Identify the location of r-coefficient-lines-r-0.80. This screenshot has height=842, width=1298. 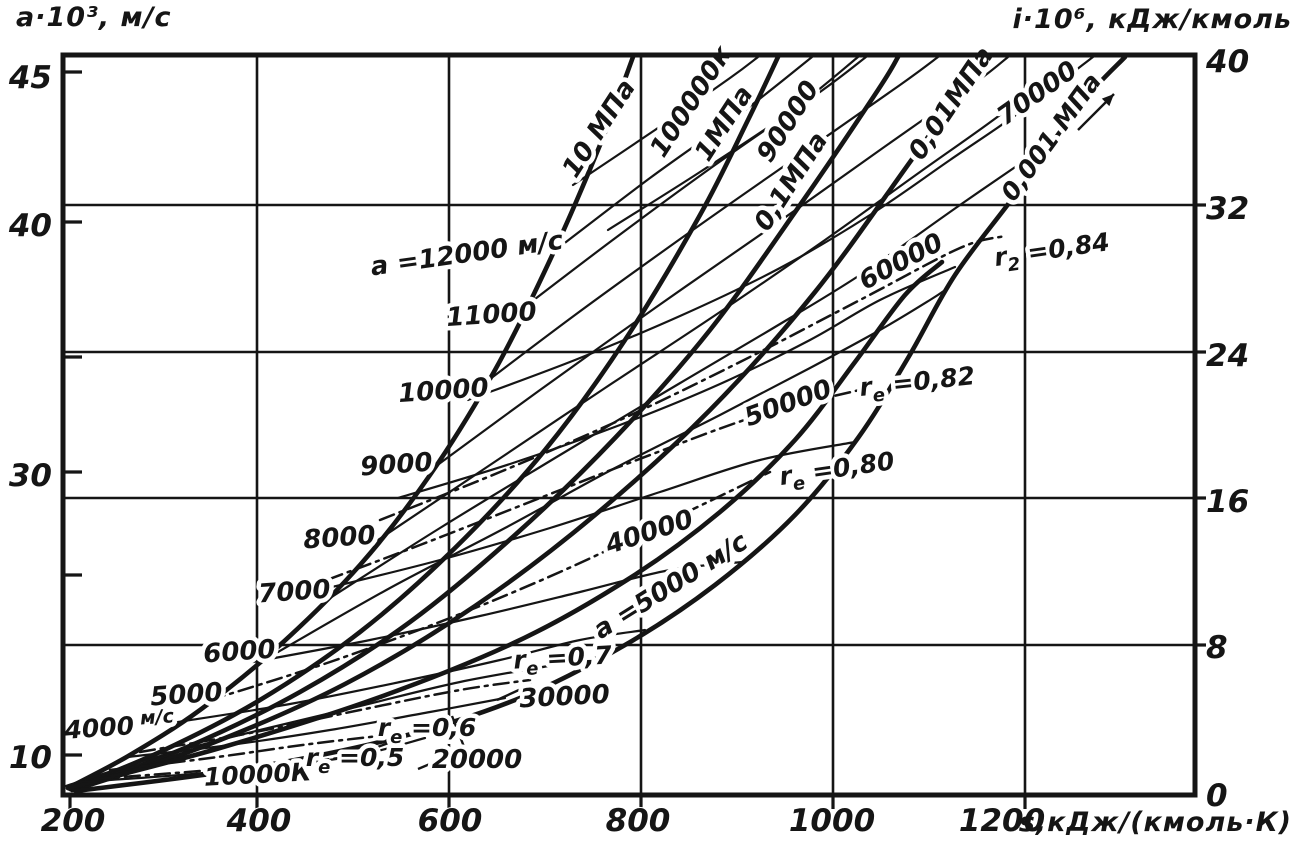
(490, 586).